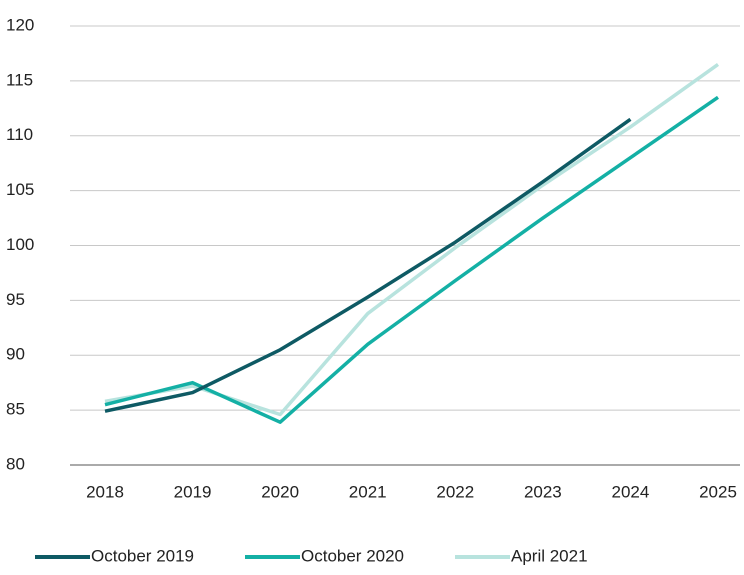 Image resolution: width=744 pixels, height=575 pixels. I want to click on y-tick-label: 105, so click(20, 189).